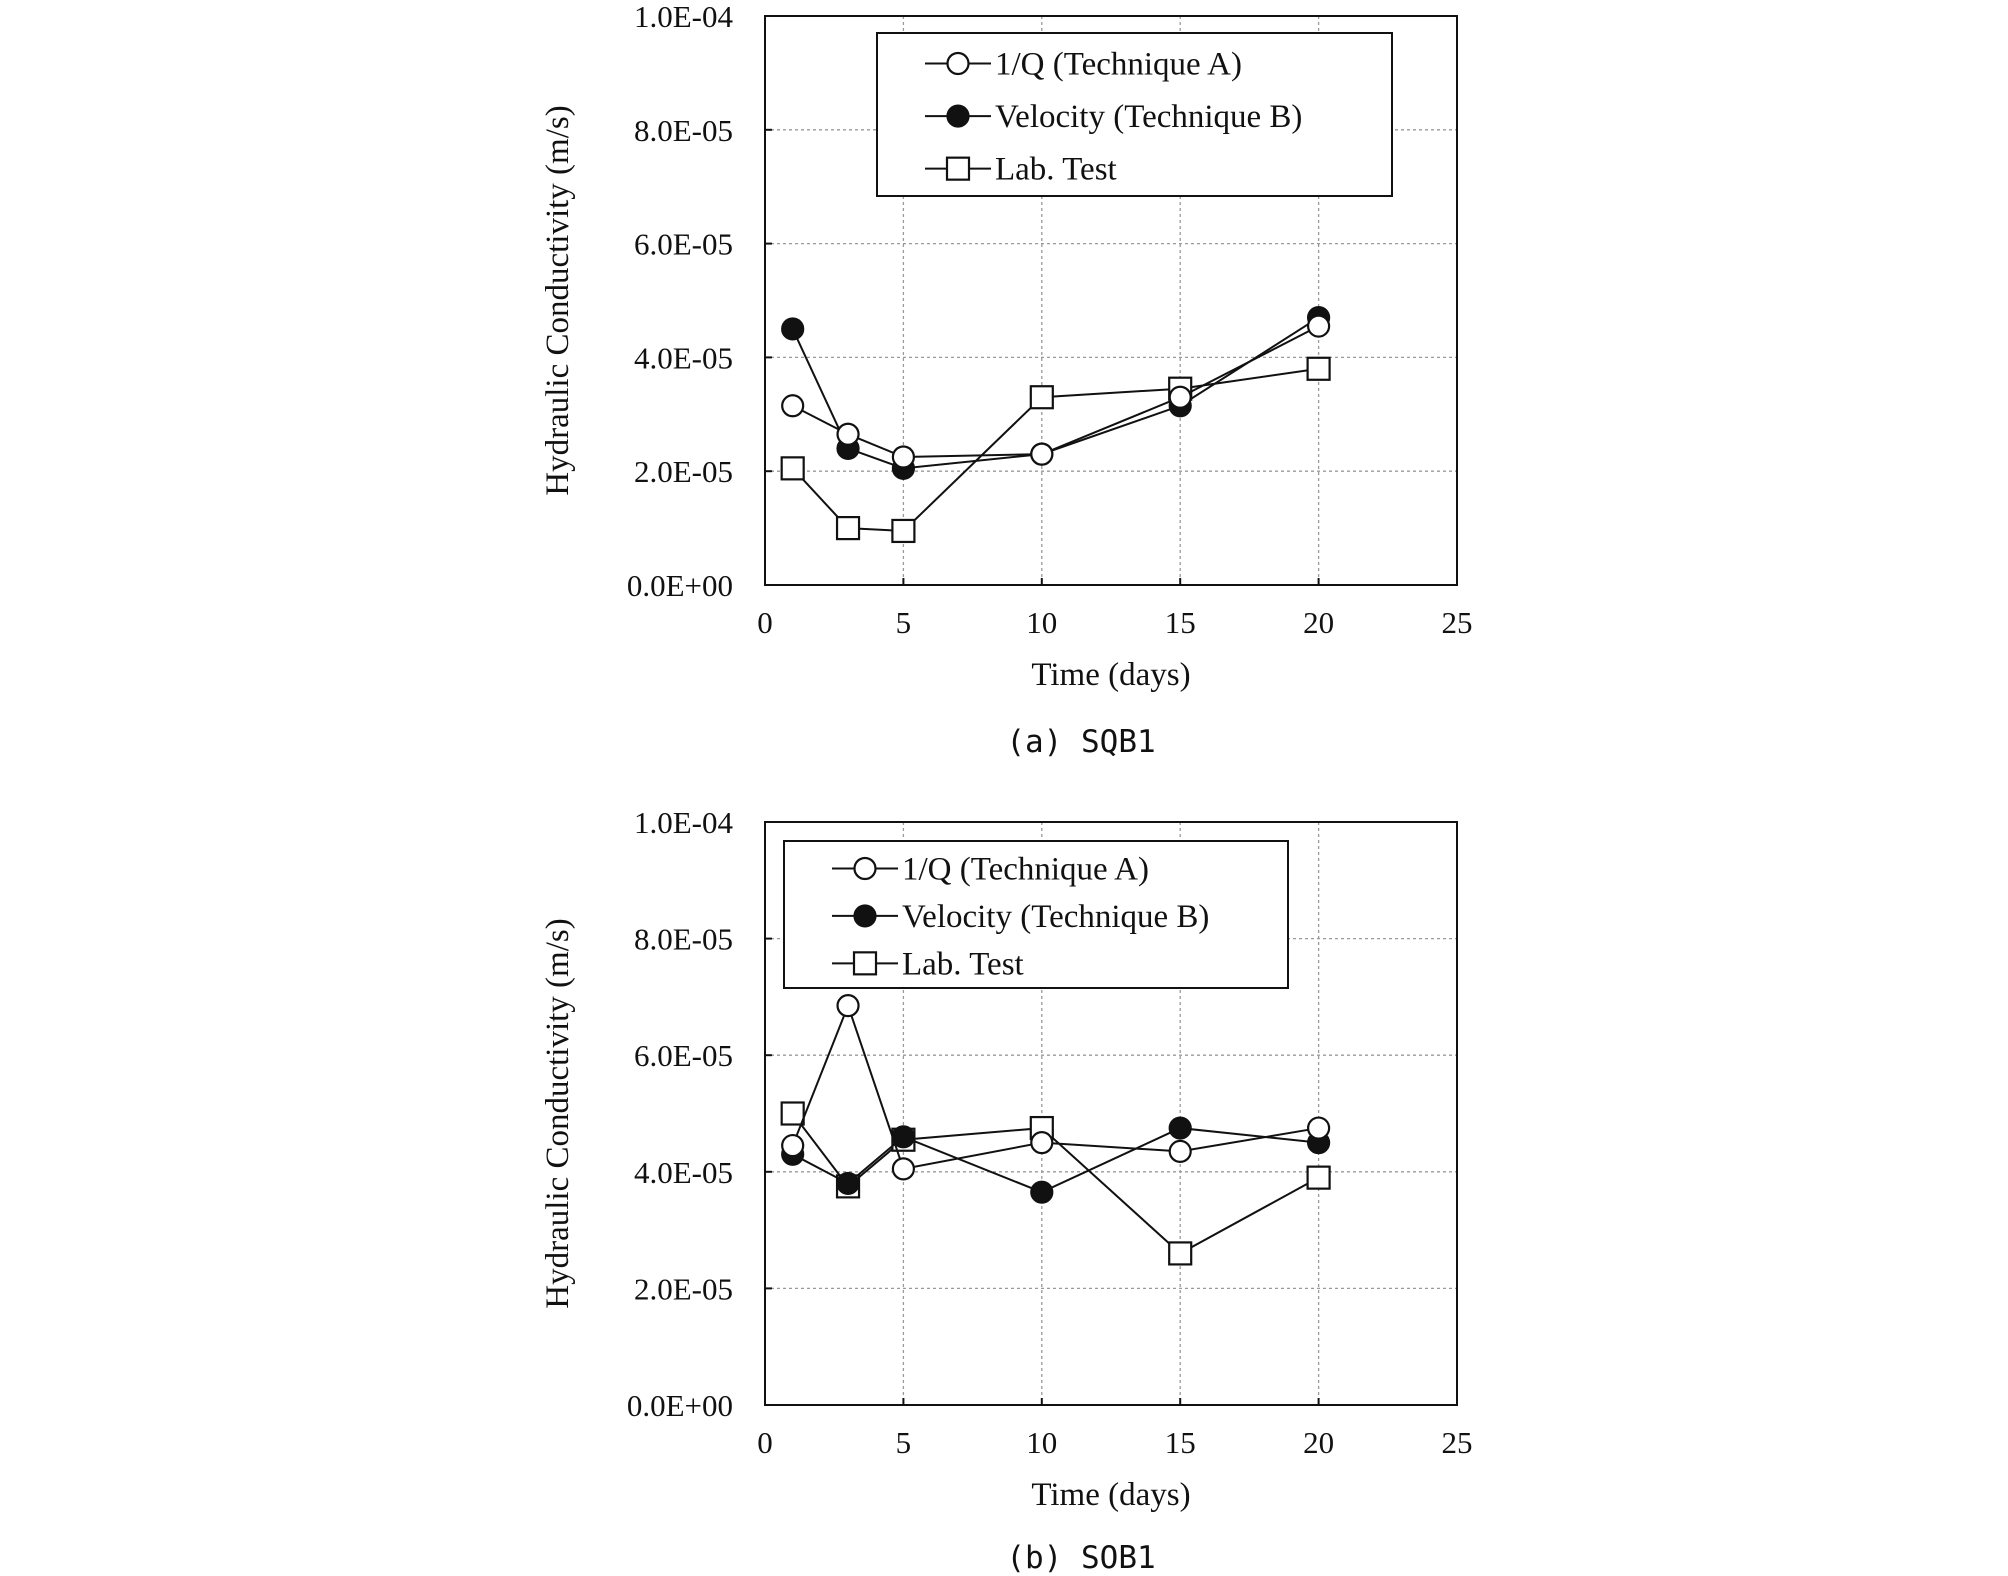 This screenshot has width=2008, height=1576. What do you see at coordinates (1080, 1558) in the screenshot?
I see `figure-caption: (b) SOB1` at bounding box center [1080, 1558].